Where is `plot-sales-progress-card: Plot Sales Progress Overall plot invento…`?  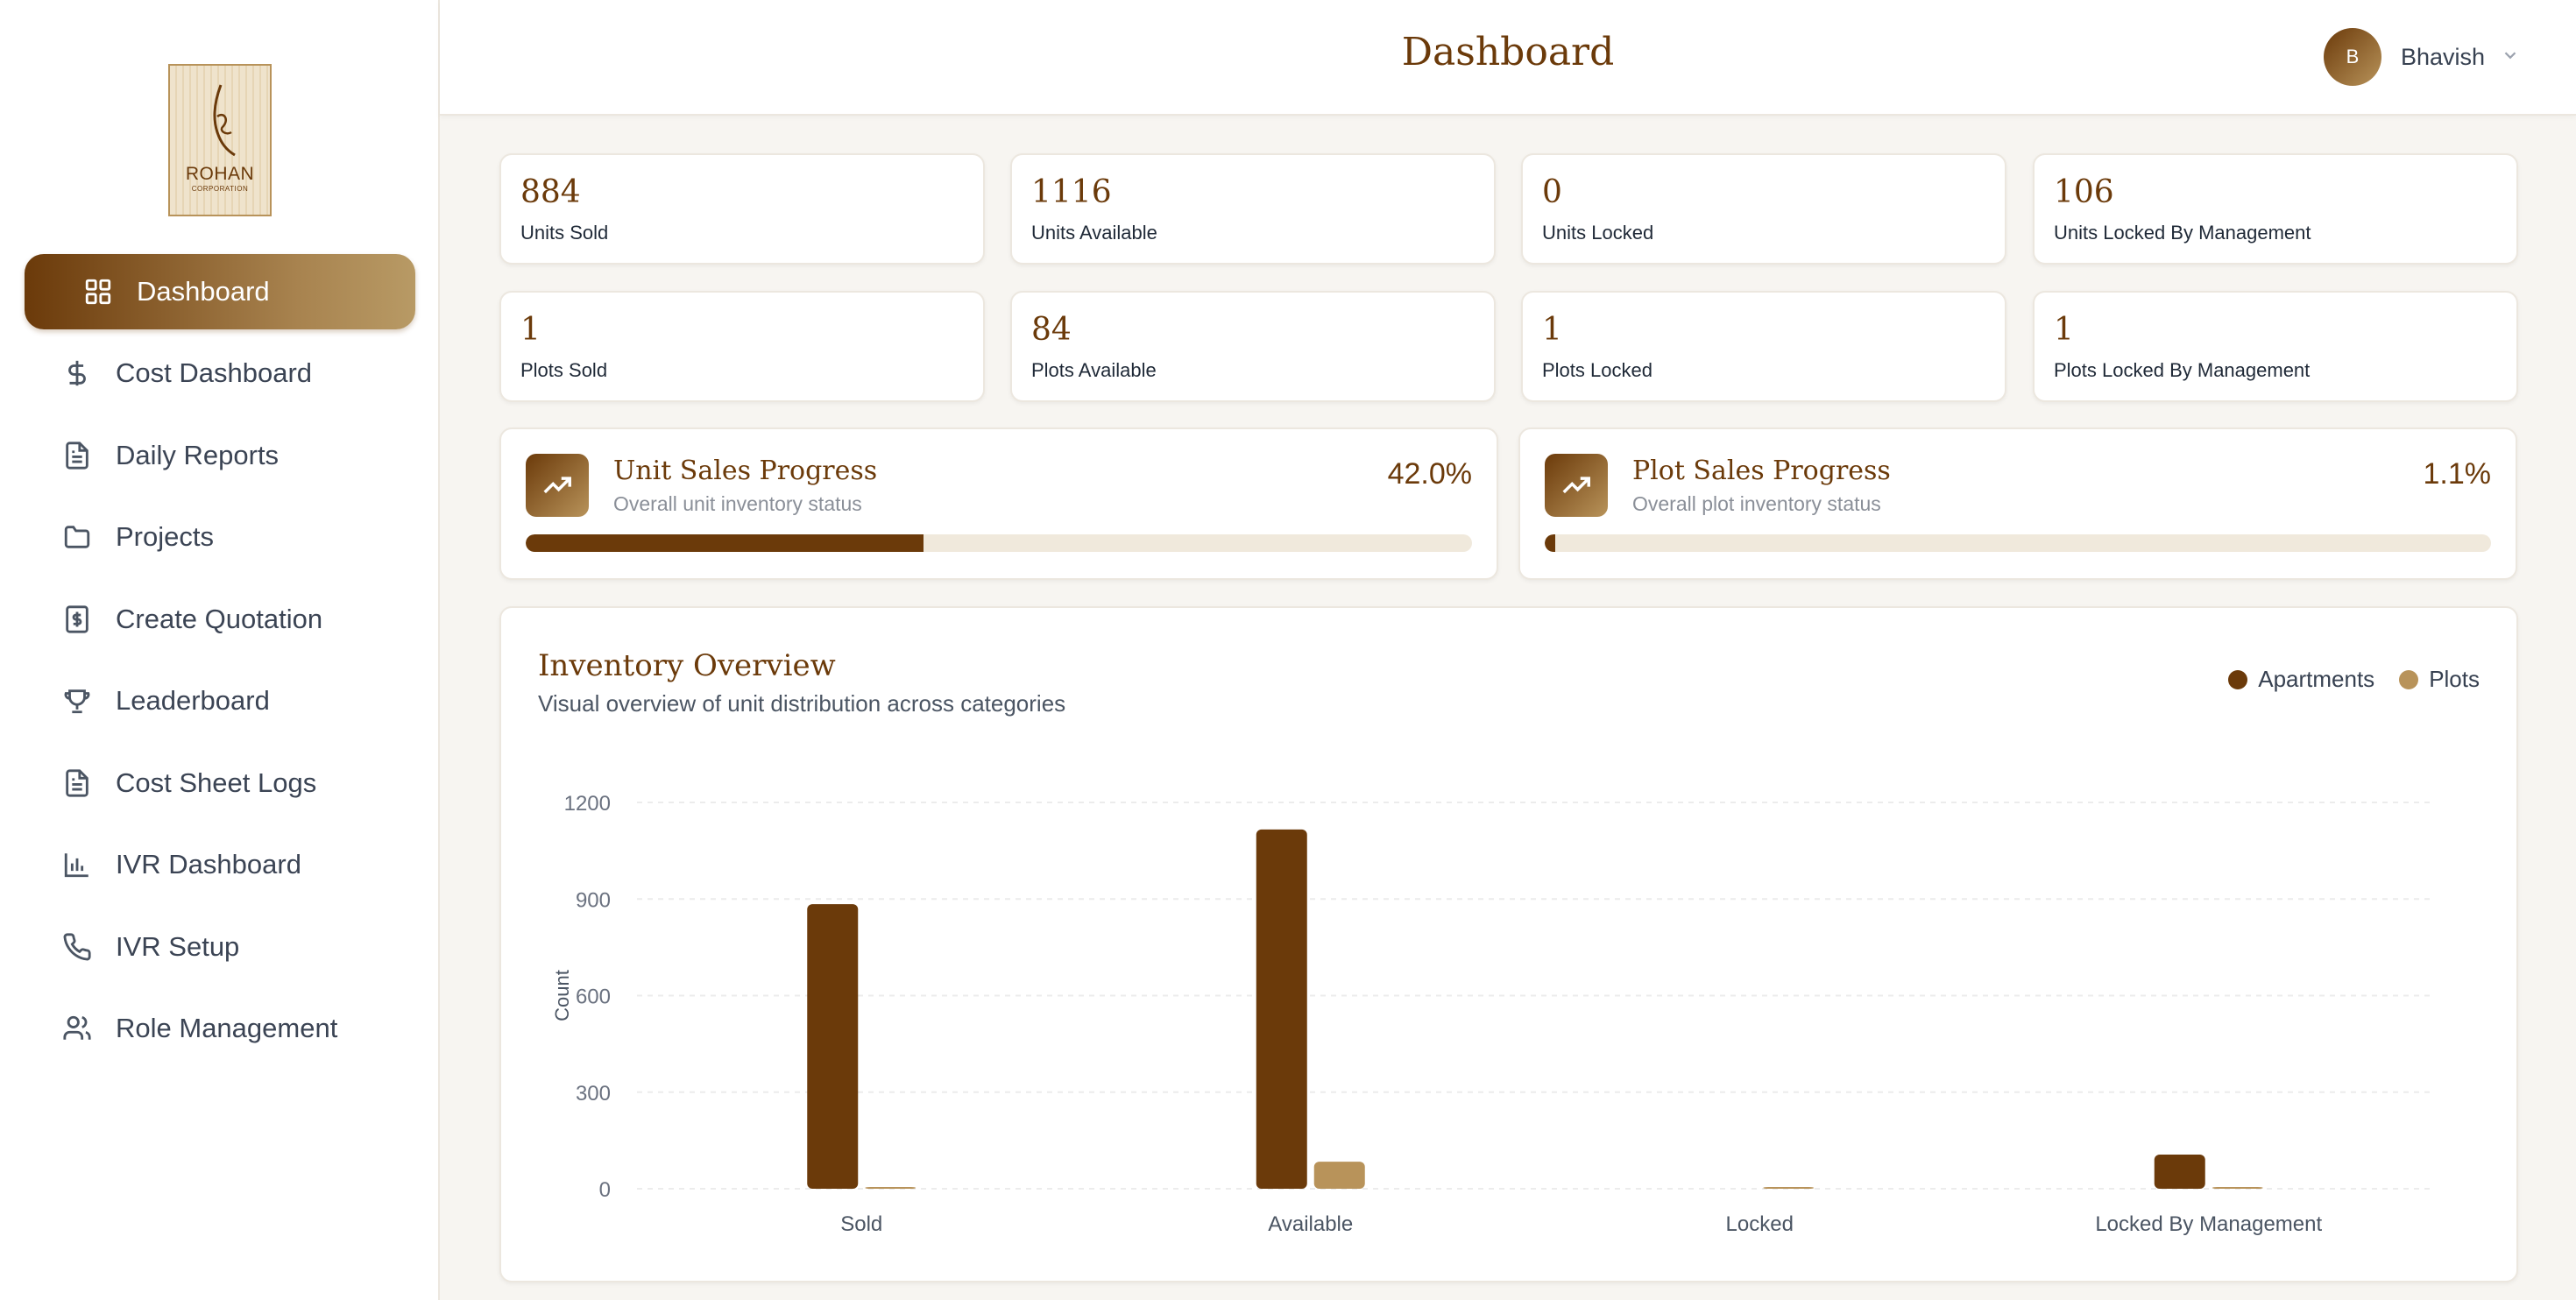 plot-sales-progress-card: Plot Sales Progress Overall plot invento… is located at coordinates (2017, 504).